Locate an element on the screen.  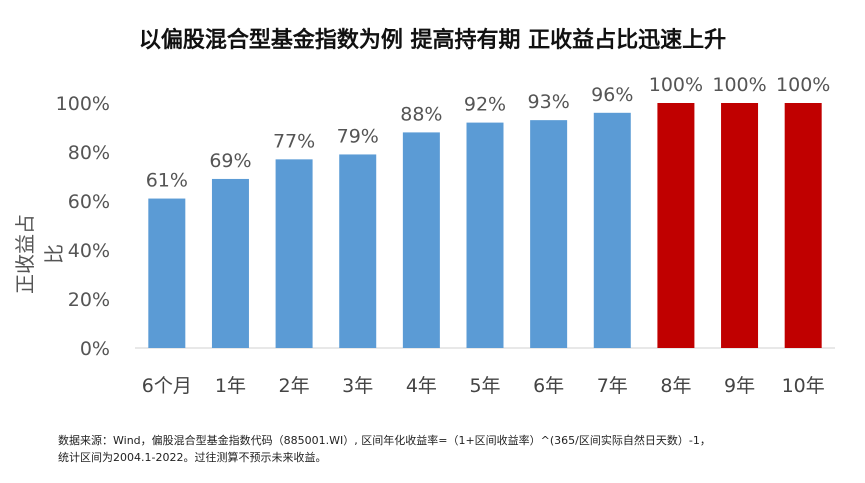
data-label: 69% is located at coordinates (230, 161).